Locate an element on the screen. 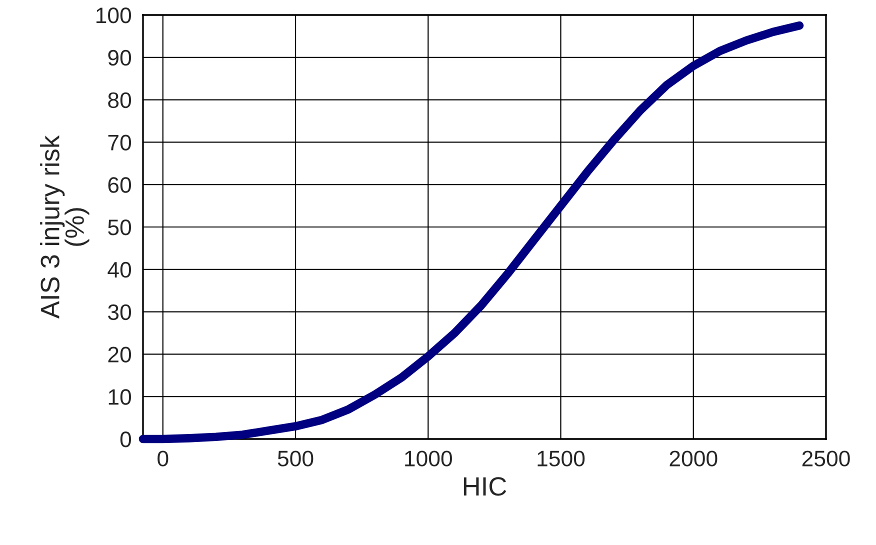 This screenshot has height=545, width=876. y-tick-label: 60 is located at coordinates (120, 185).